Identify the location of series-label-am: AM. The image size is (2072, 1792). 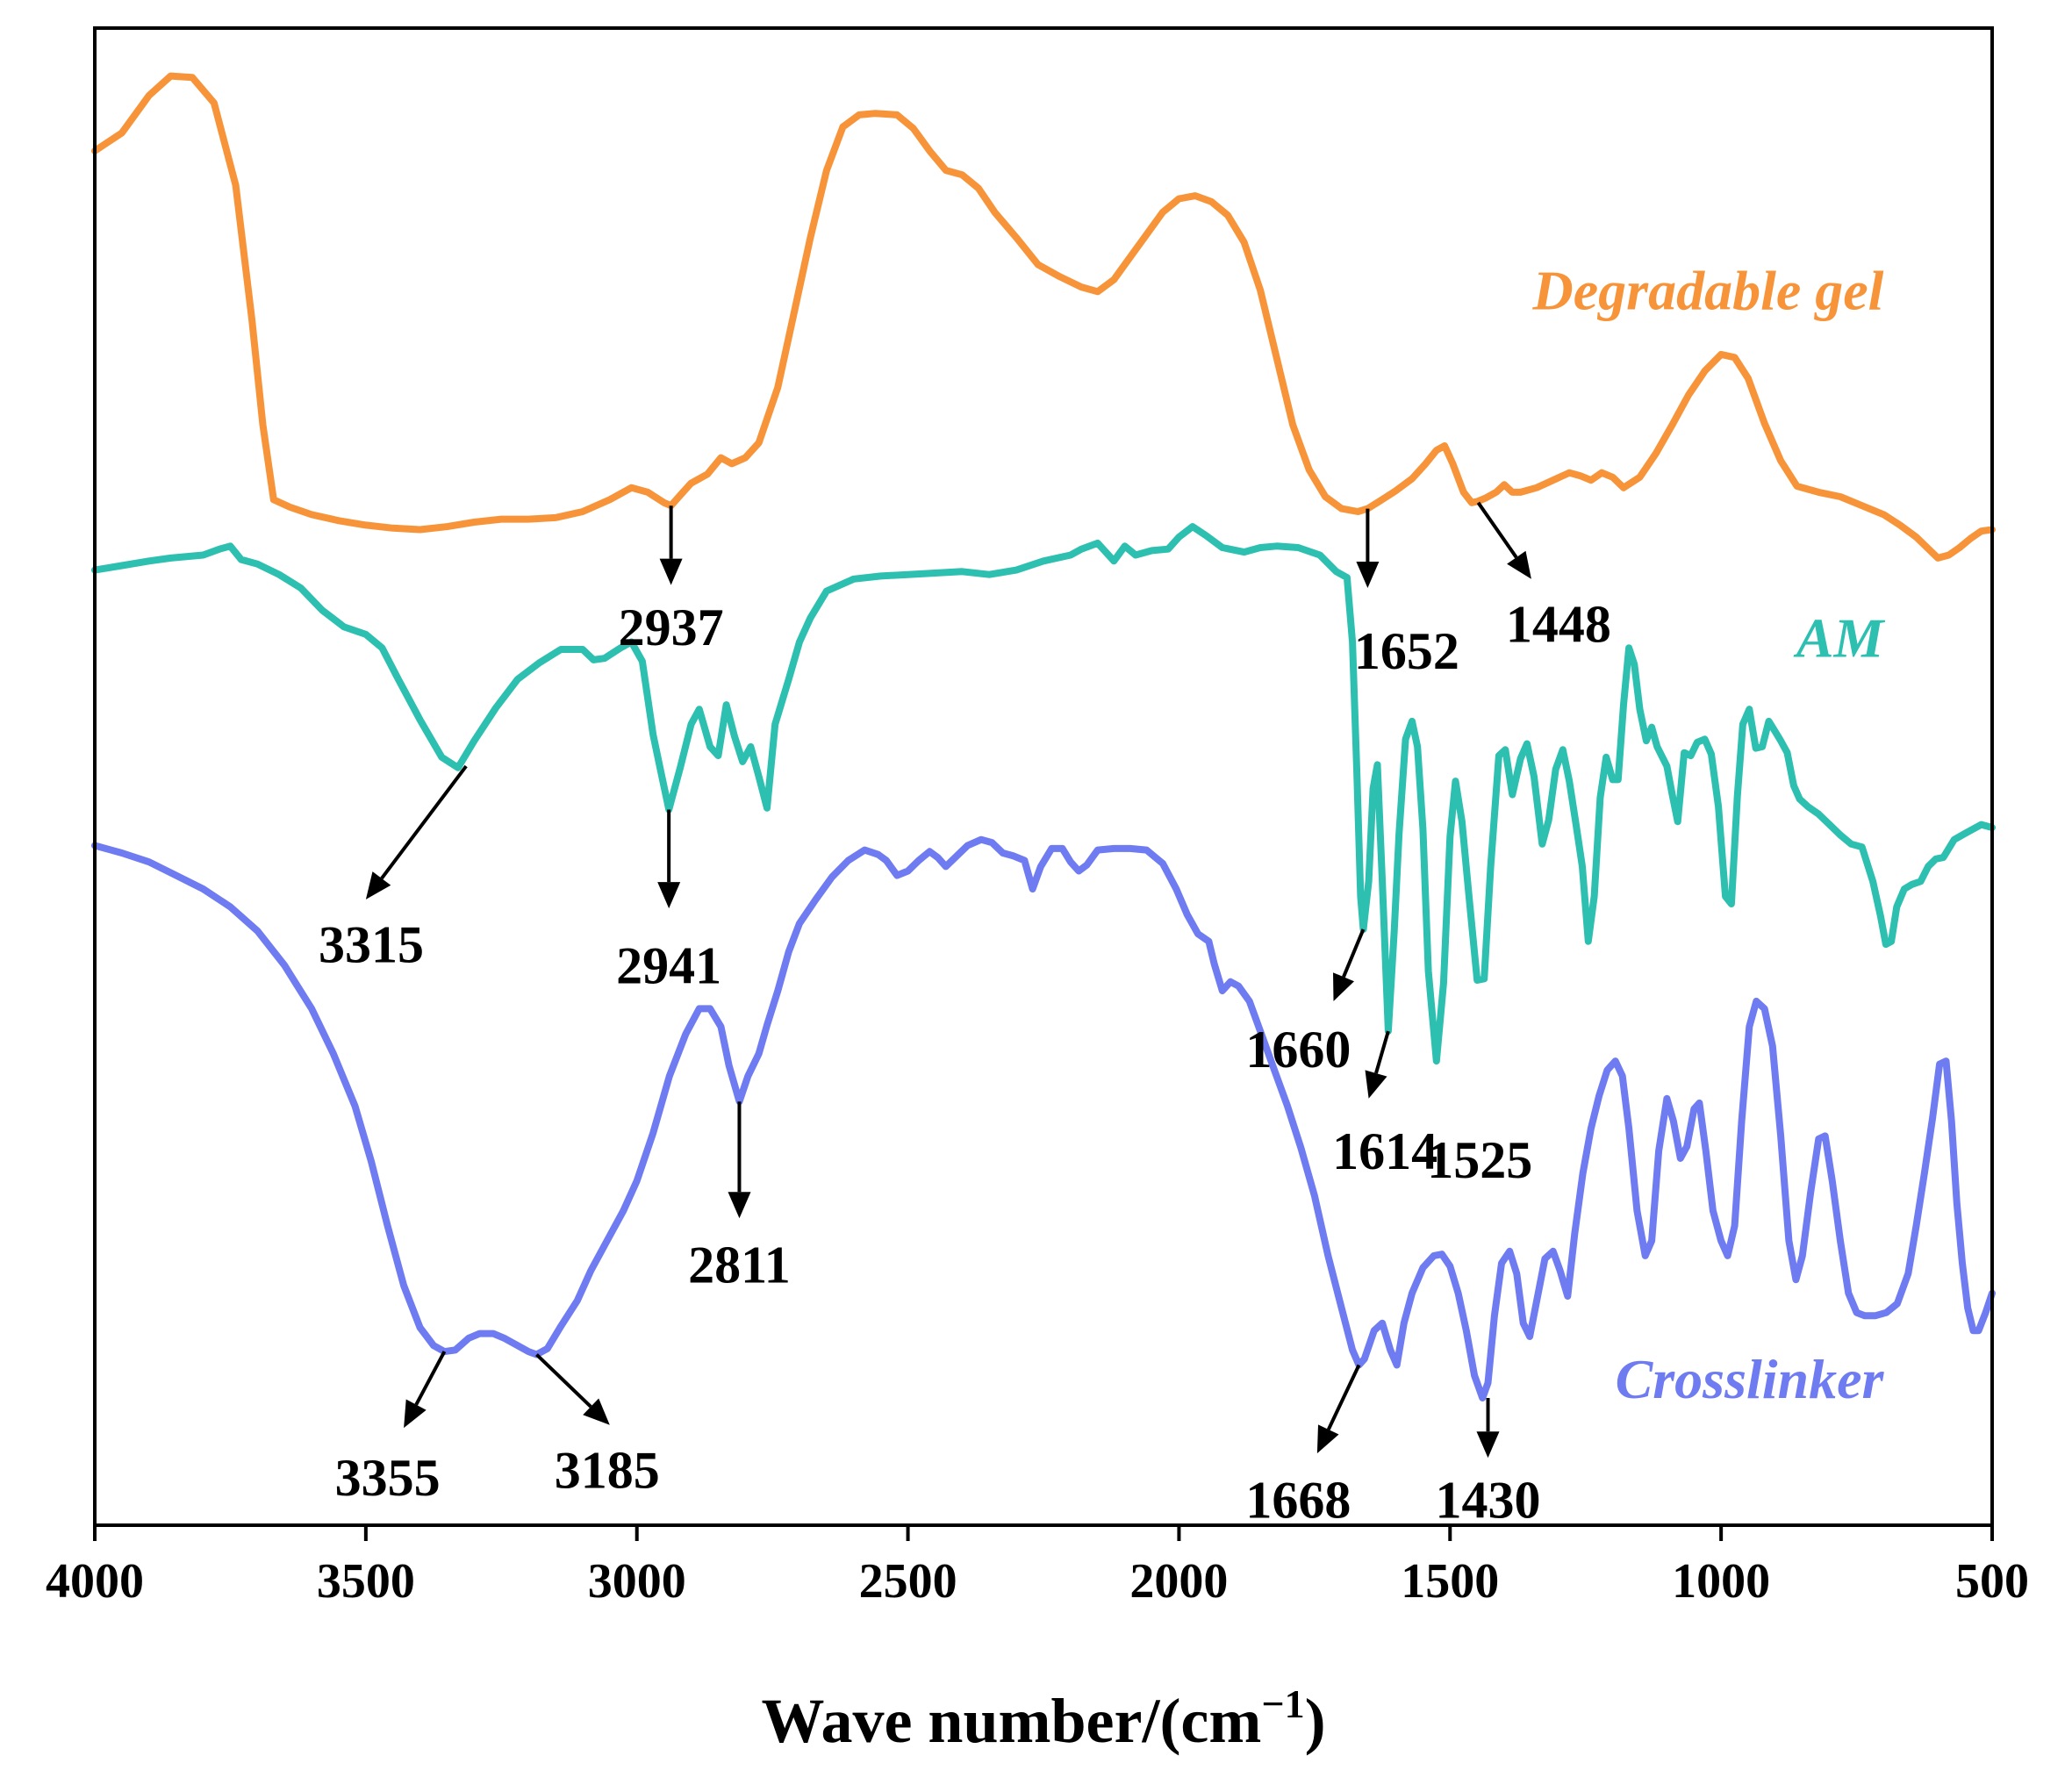
(1839, 638).